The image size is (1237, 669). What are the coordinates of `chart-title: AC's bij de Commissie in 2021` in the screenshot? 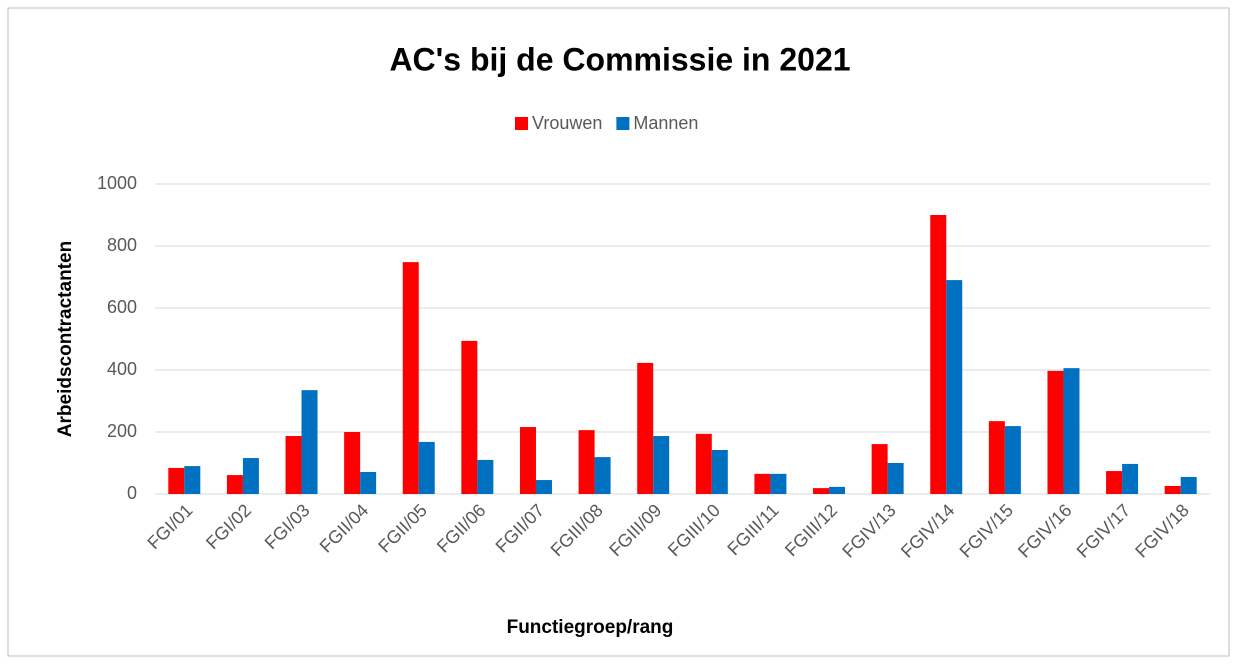 It's located at (619, 59).